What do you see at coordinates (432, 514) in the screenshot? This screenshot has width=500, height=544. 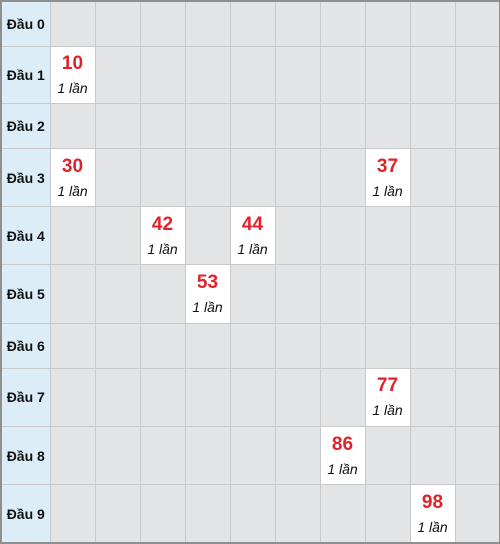 I see `number-cell: 98 1 lần` at bounding box center [432, 514].